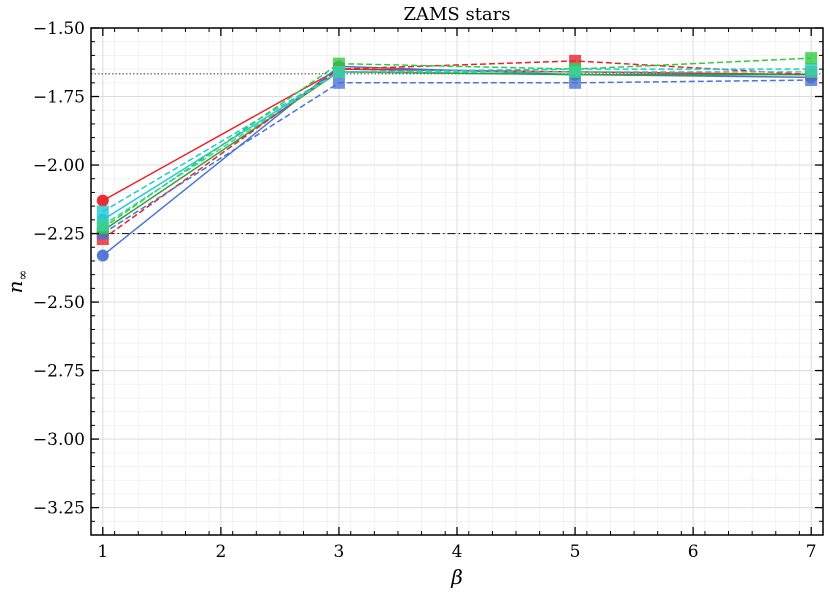 The image size is (830, 593). I want to click on y-tick-label: −2.50, so click(59, 303).